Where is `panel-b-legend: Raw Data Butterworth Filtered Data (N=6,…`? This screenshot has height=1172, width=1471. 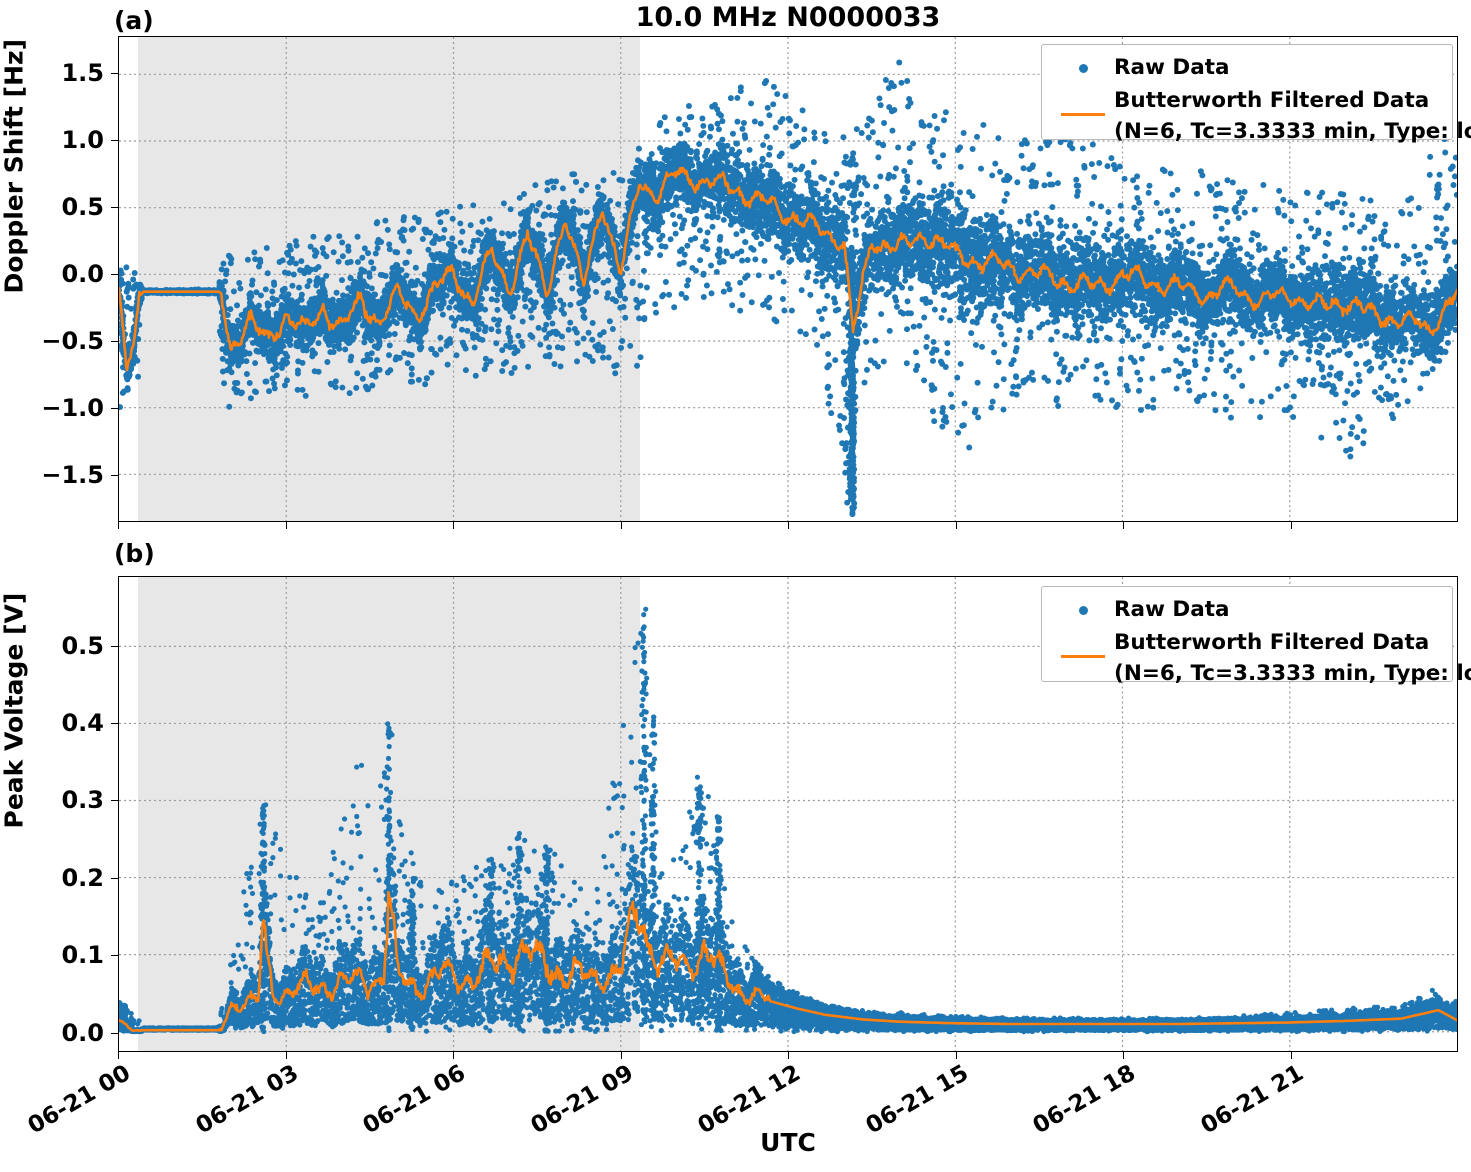
panel-b-legend: Raw Data Butterworth Filtered Data (N=6,… is located at coordinates (1256, 636).